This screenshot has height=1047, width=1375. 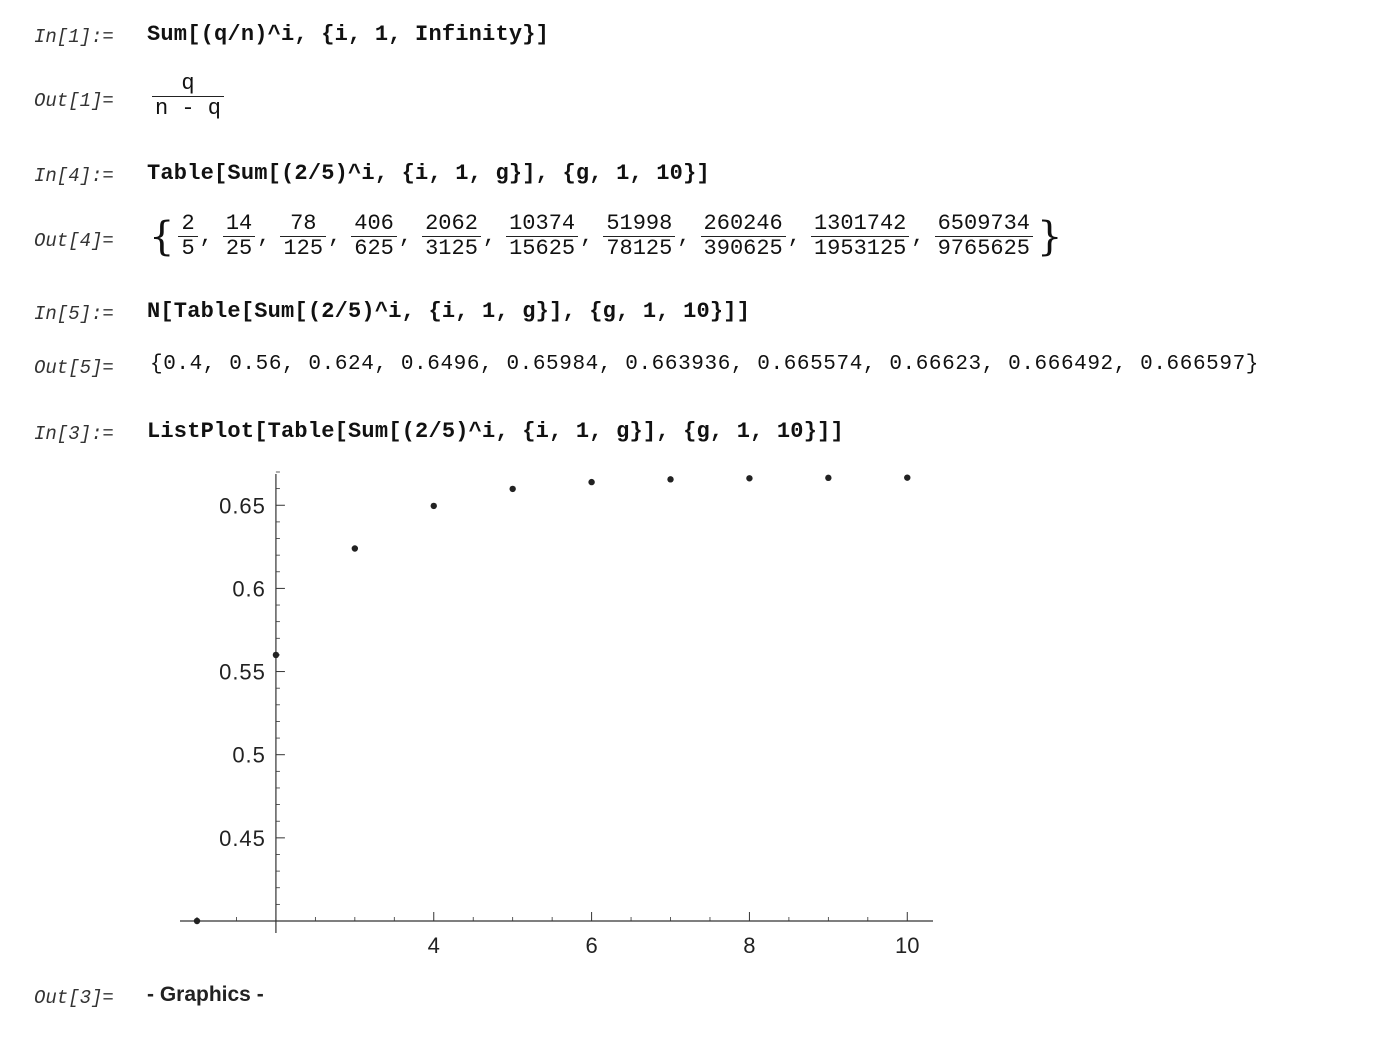 I want to click on numerator: 6509734, so click(x=984, y=223).